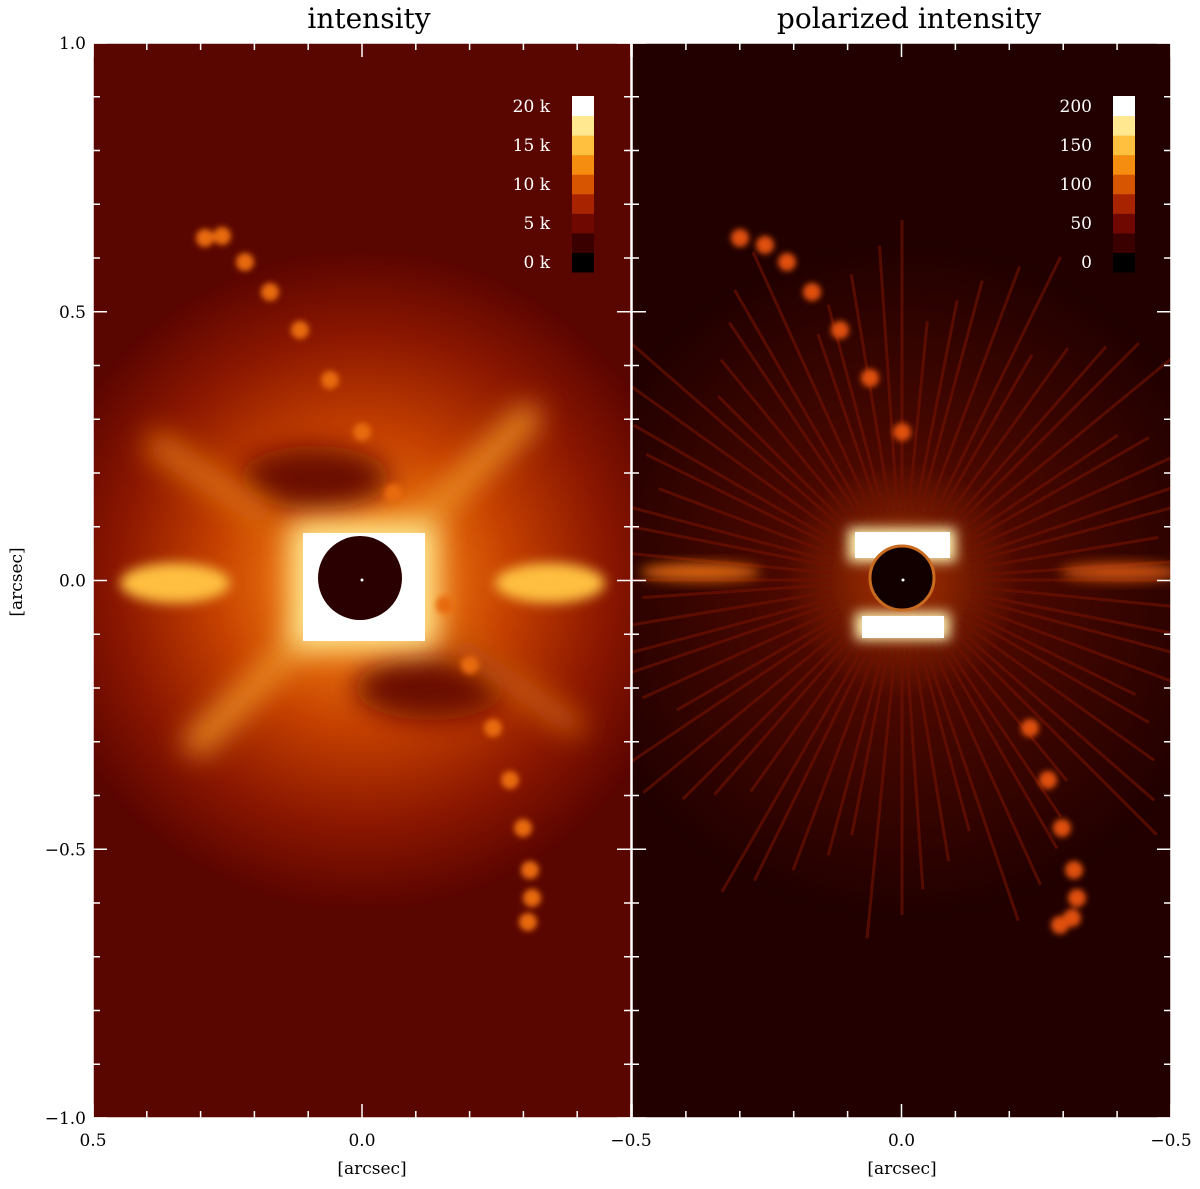 The height and width of the screenshot is (1189, 1200). Describe the element at coordinates (532, 146) in the screenshot. I see `colorbar-label: 15 k` at that location.